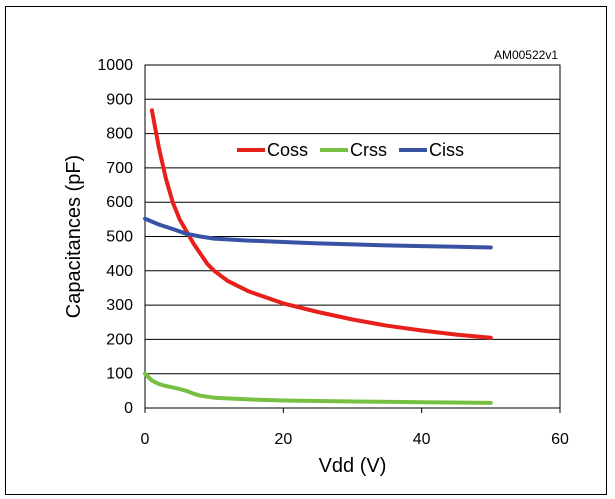 The width and height of the screenshot is (615, 499). I want to click on y-tick-label: 300, so click(119, 305).